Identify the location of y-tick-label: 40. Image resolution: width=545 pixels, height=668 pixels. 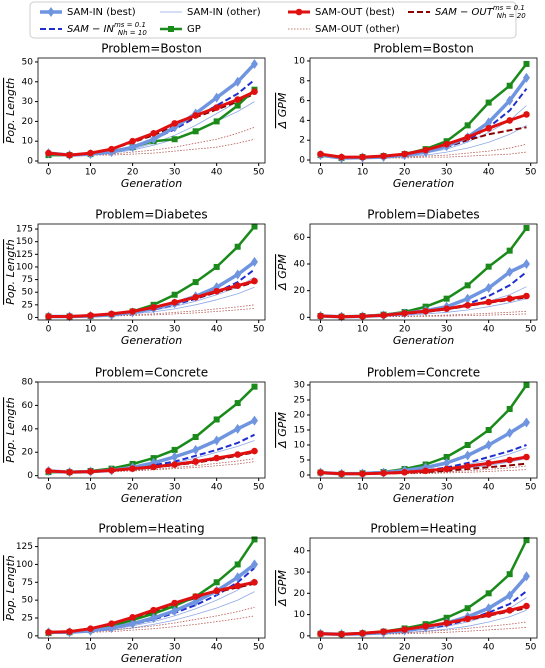
(300, 265).